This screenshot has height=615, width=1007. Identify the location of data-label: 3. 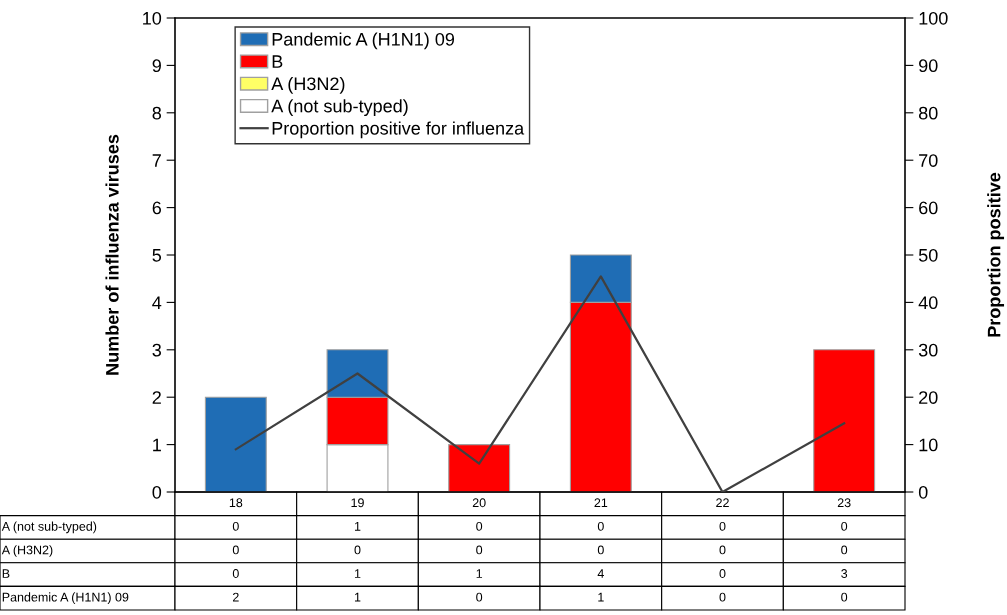
(844, 573).